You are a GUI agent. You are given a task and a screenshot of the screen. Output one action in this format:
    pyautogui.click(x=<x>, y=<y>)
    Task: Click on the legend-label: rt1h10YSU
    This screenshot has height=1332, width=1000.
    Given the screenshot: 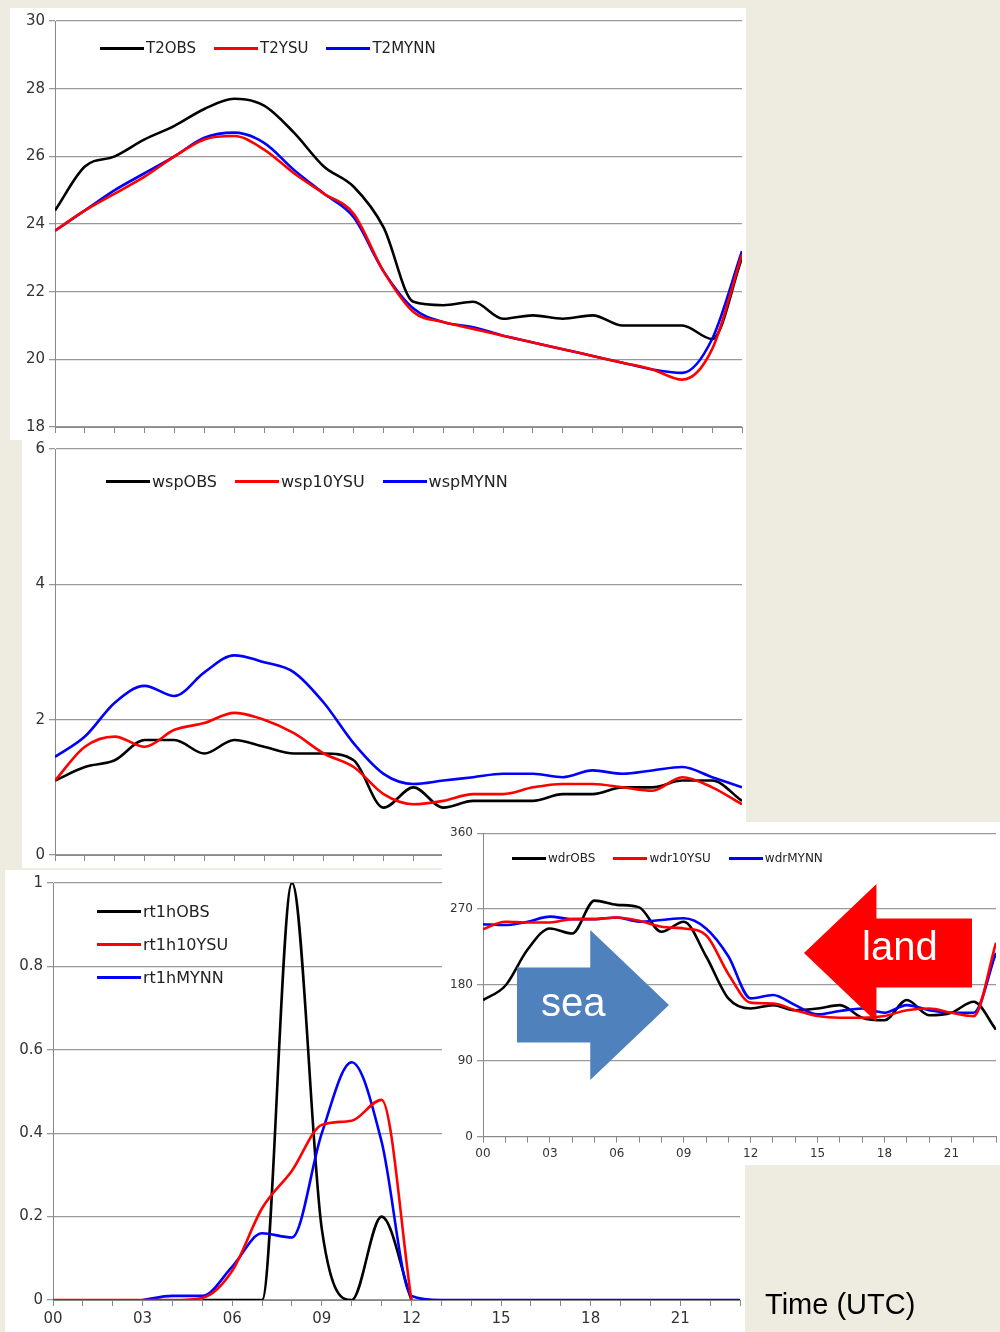 What is the action you would take?
    pyautogui.click(x=186, y=944)
    